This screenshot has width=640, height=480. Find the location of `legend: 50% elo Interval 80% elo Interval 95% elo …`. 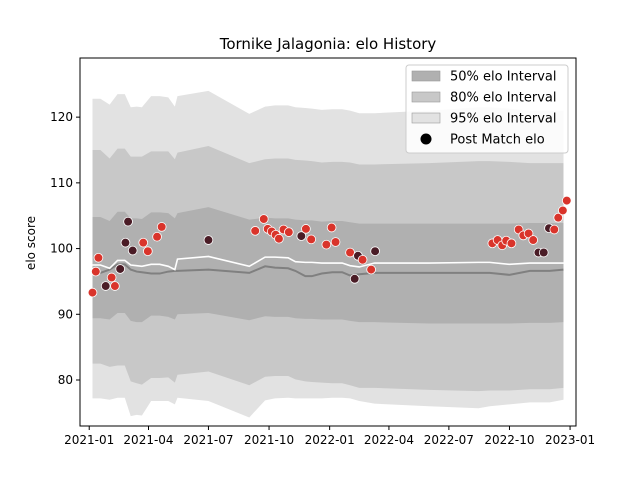

legend: 50% elo Interval 80% elo Interval 95% elo … is located at coordinates (487, 109).